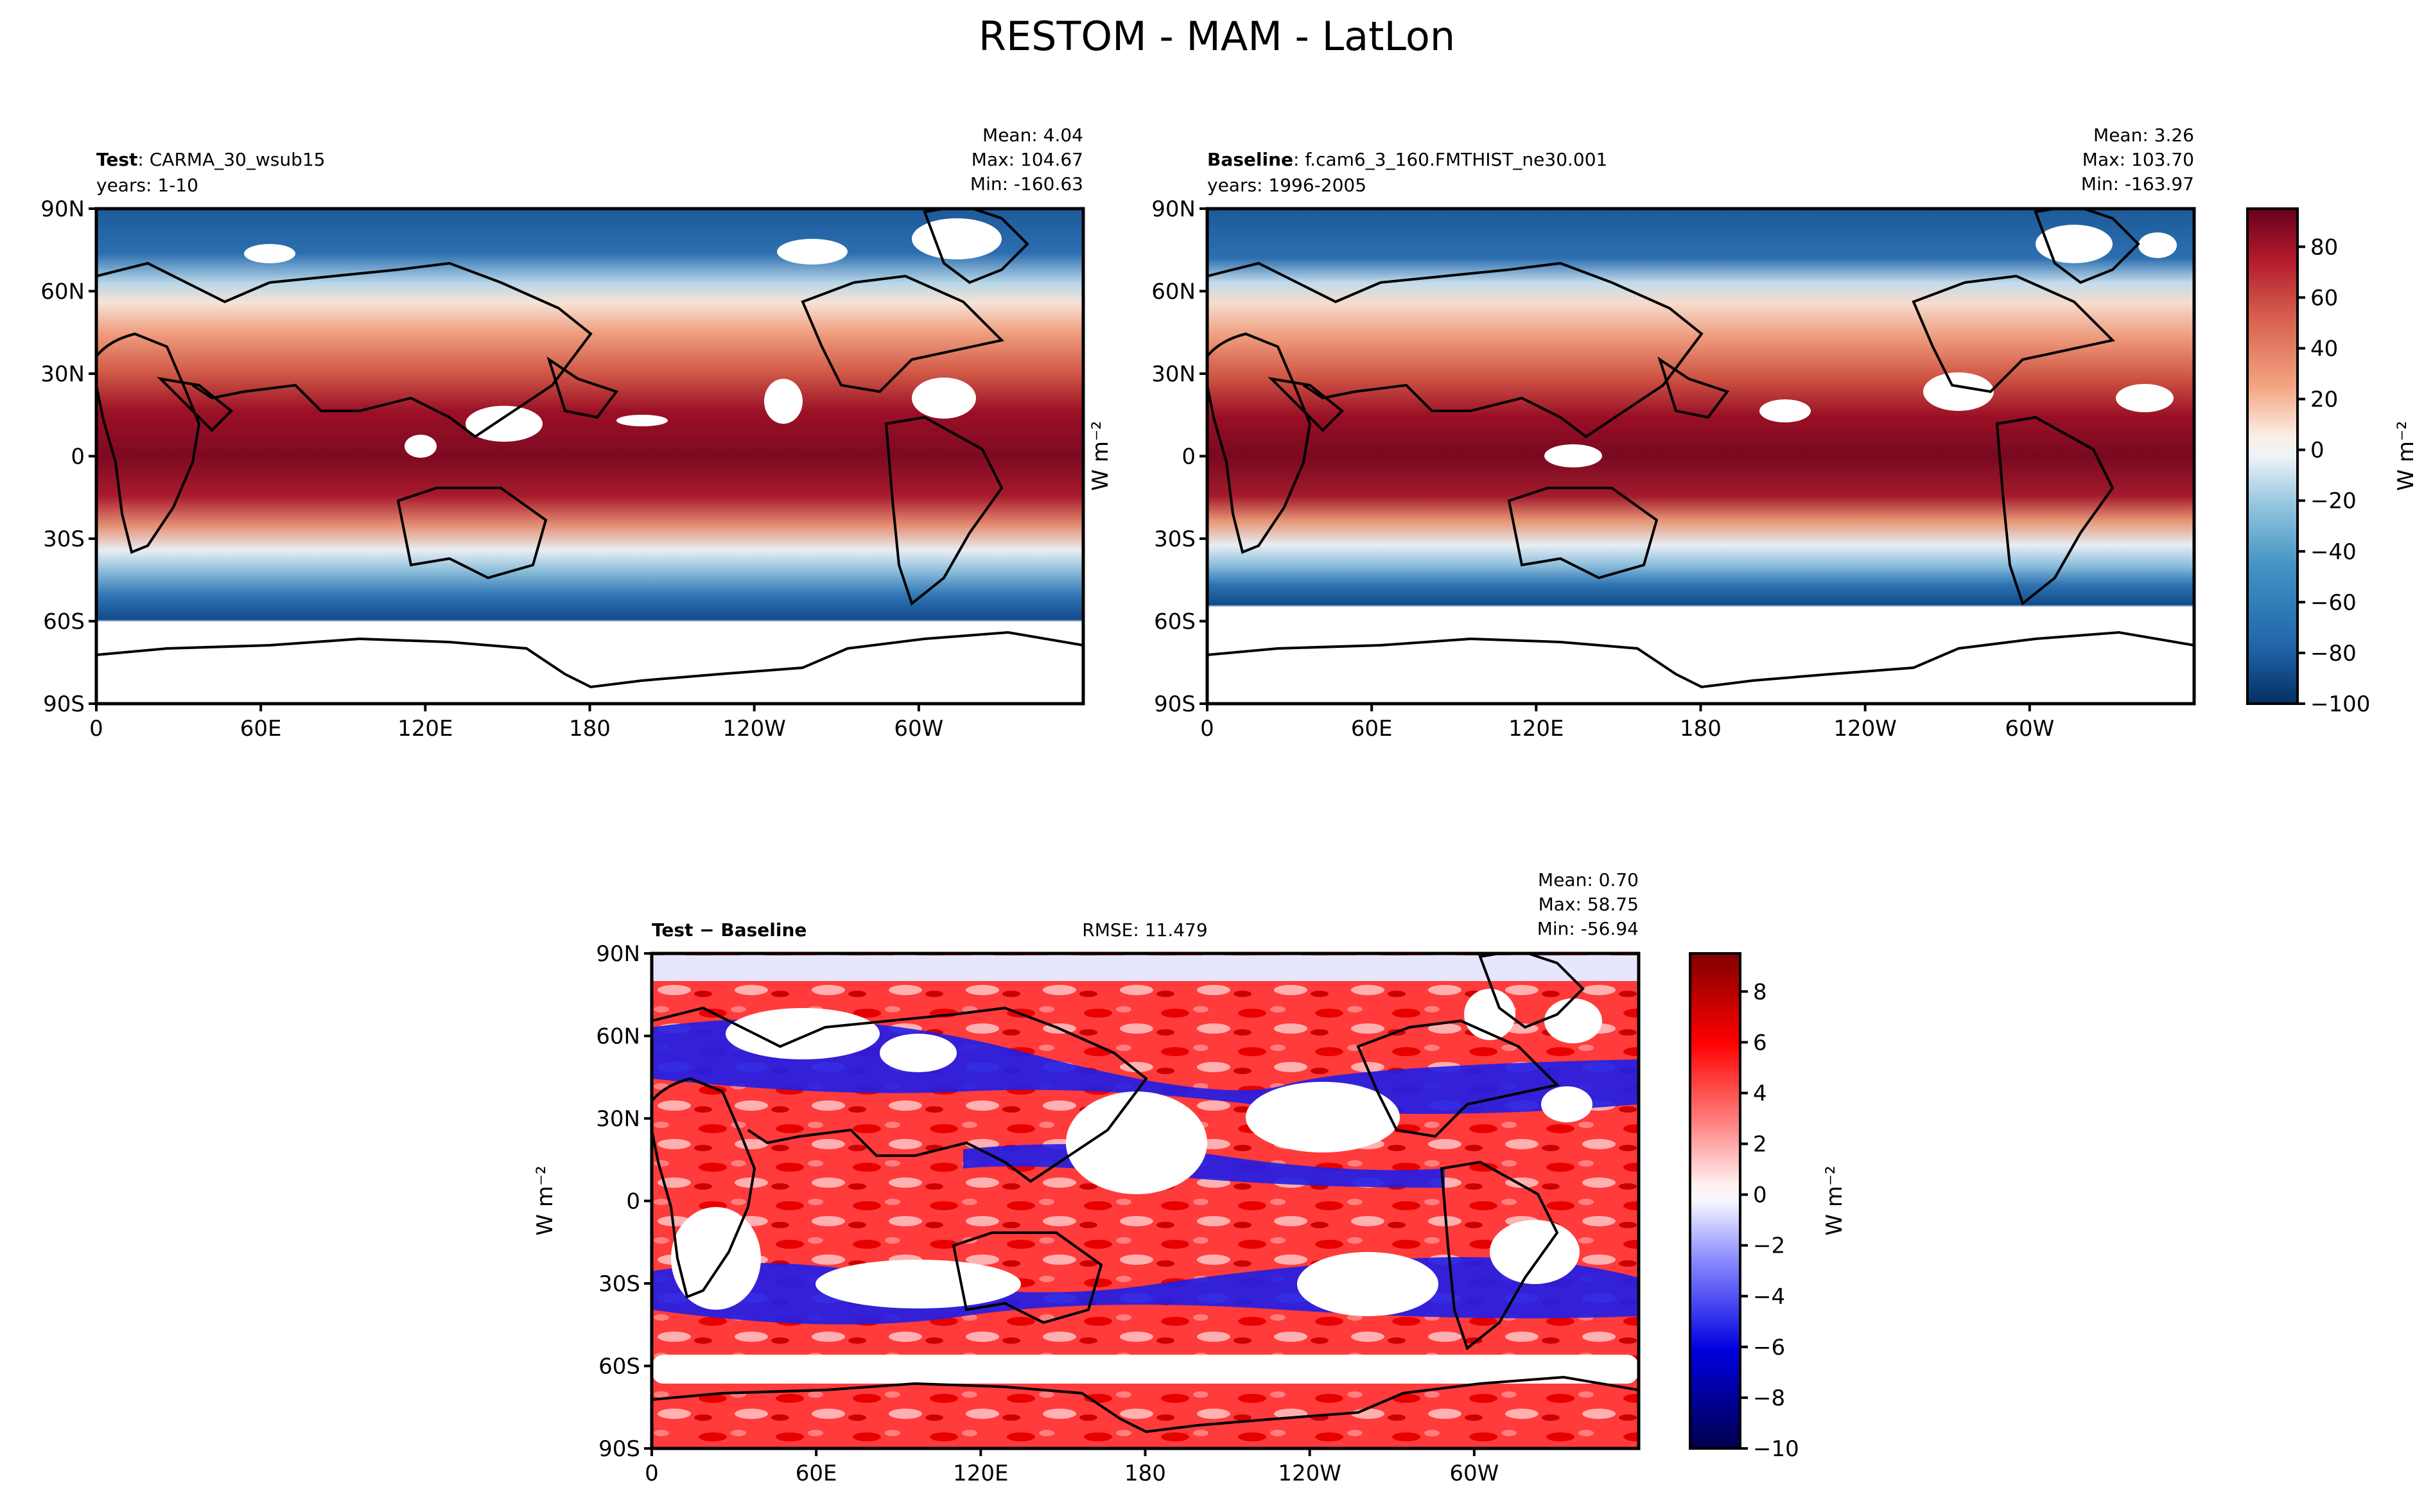  I want to click on panel-test-field, so click(589, 456).